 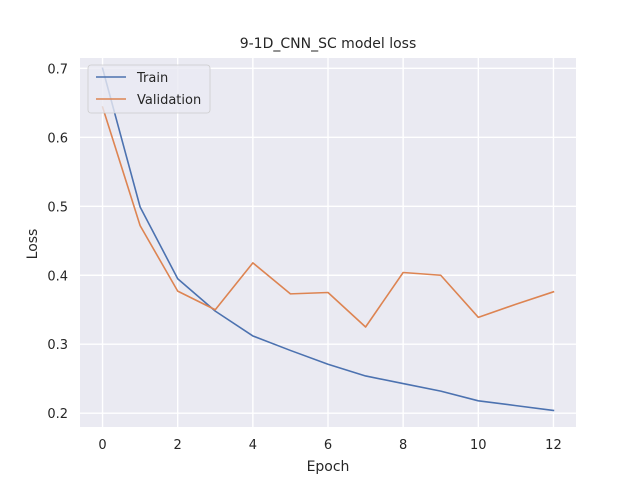 I want to click on x-tick-label: 6, so click(x=328, y=445).